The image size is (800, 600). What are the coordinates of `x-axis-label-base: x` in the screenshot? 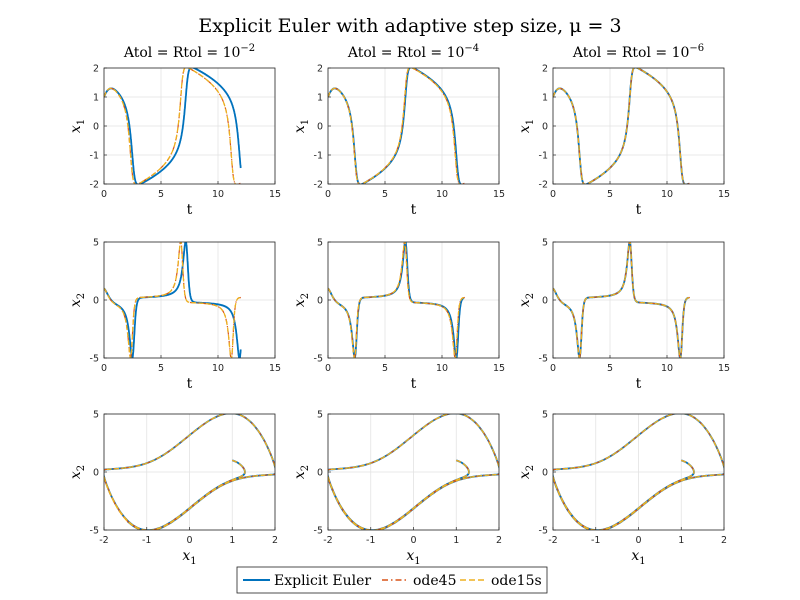 It's located at (635, 556).